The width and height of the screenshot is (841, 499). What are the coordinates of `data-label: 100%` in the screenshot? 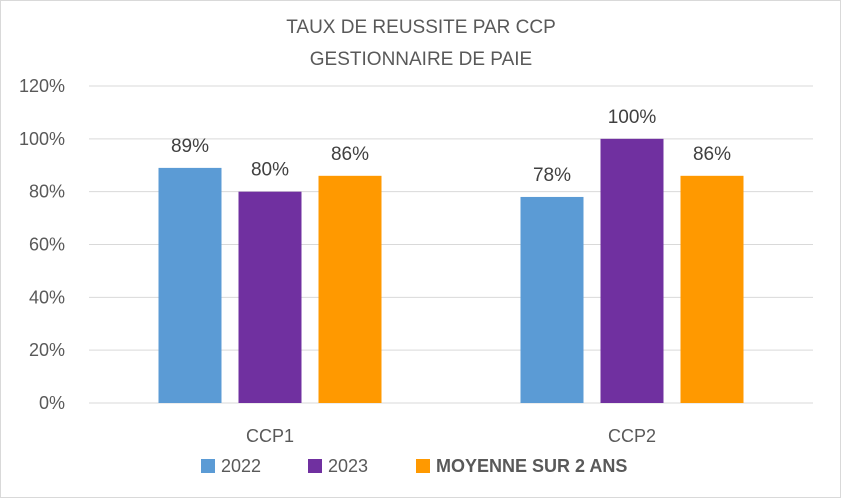 It's located at (632, 117).